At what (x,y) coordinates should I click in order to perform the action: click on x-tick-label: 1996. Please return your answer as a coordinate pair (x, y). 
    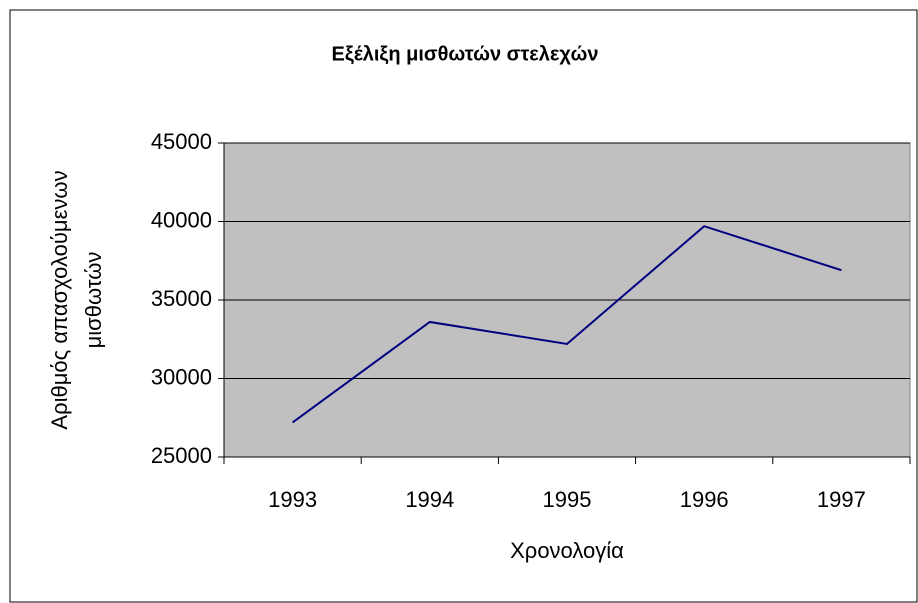
    Looking at the image, I should click on (704, 499).